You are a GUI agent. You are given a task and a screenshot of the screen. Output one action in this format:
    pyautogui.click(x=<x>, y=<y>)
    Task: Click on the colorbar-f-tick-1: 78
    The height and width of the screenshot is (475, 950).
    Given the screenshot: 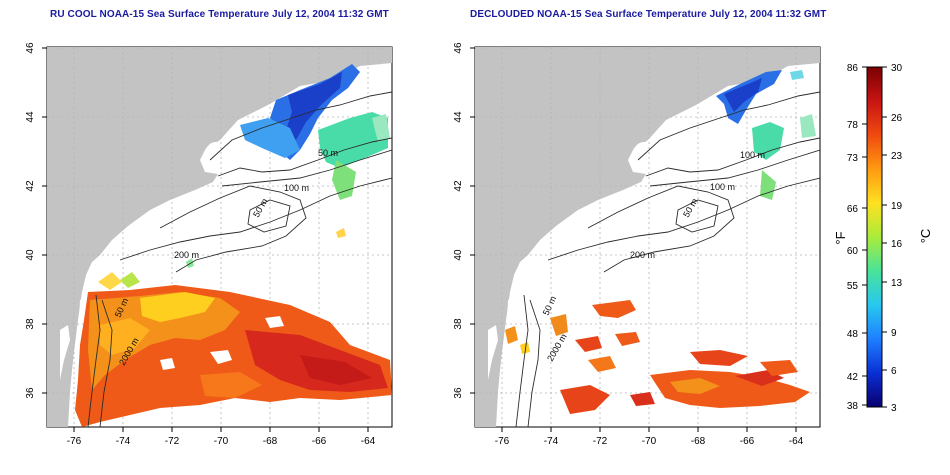 What is the action you would take?
    pyautogui.click(x=853, y=125)
    